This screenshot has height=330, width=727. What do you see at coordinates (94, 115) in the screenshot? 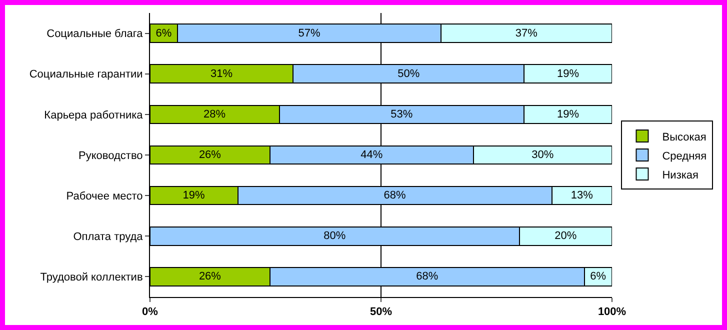
I see `y-tick-label: Карьера работника` at bounding box center [94, 115].